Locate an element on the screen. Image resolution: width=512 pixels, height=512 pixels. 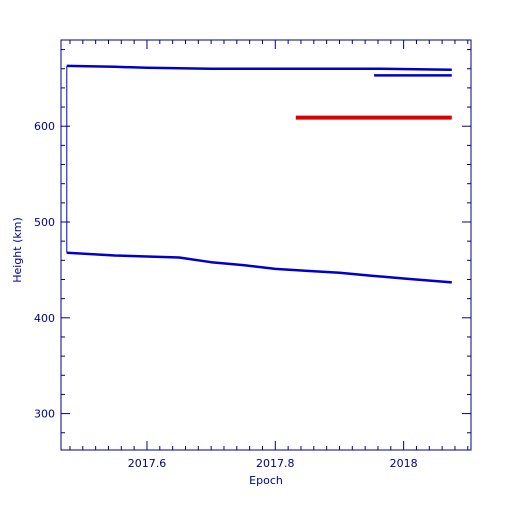
x-tick-label-2: 2018 is located at coordinates (404, 463).